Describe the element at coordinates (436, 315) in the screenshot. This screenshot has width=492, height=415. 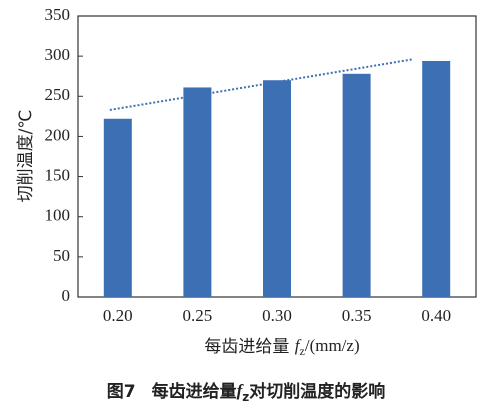
I see `x-tick-label: 0.40` at that location.